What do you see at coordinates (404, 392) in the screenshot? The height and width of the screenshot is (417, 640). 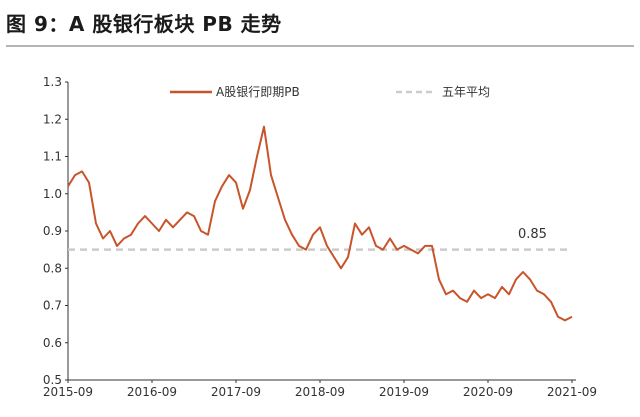 I see `x-tick-label: 2019-09` at bounding box center [404, 392].